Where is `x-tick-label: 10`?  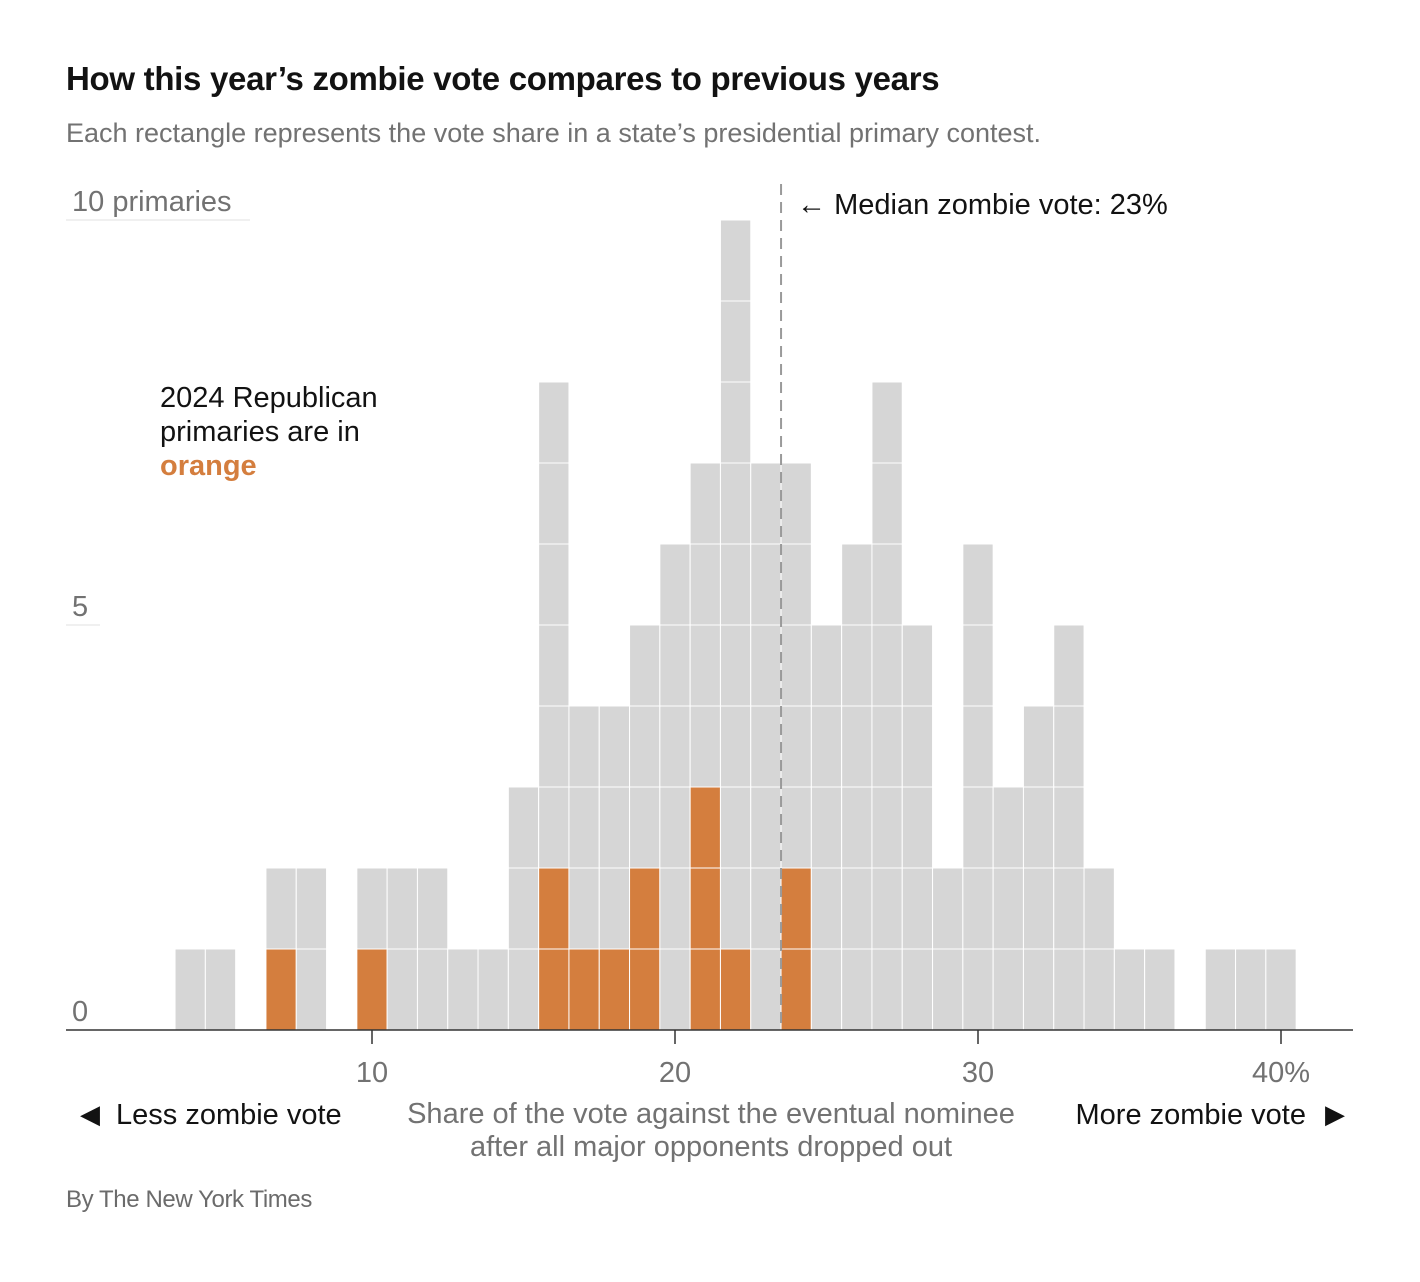 x-tick-label: 10 is located at coordinates (372, 1073).